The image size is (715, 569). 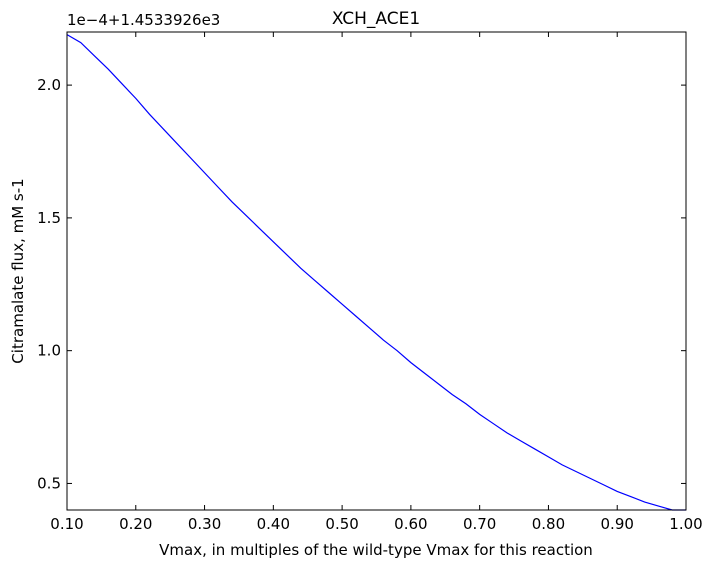 I want to click on y-axis-label: Citramalate flux, mM s-1, so click(x=18, y=270).